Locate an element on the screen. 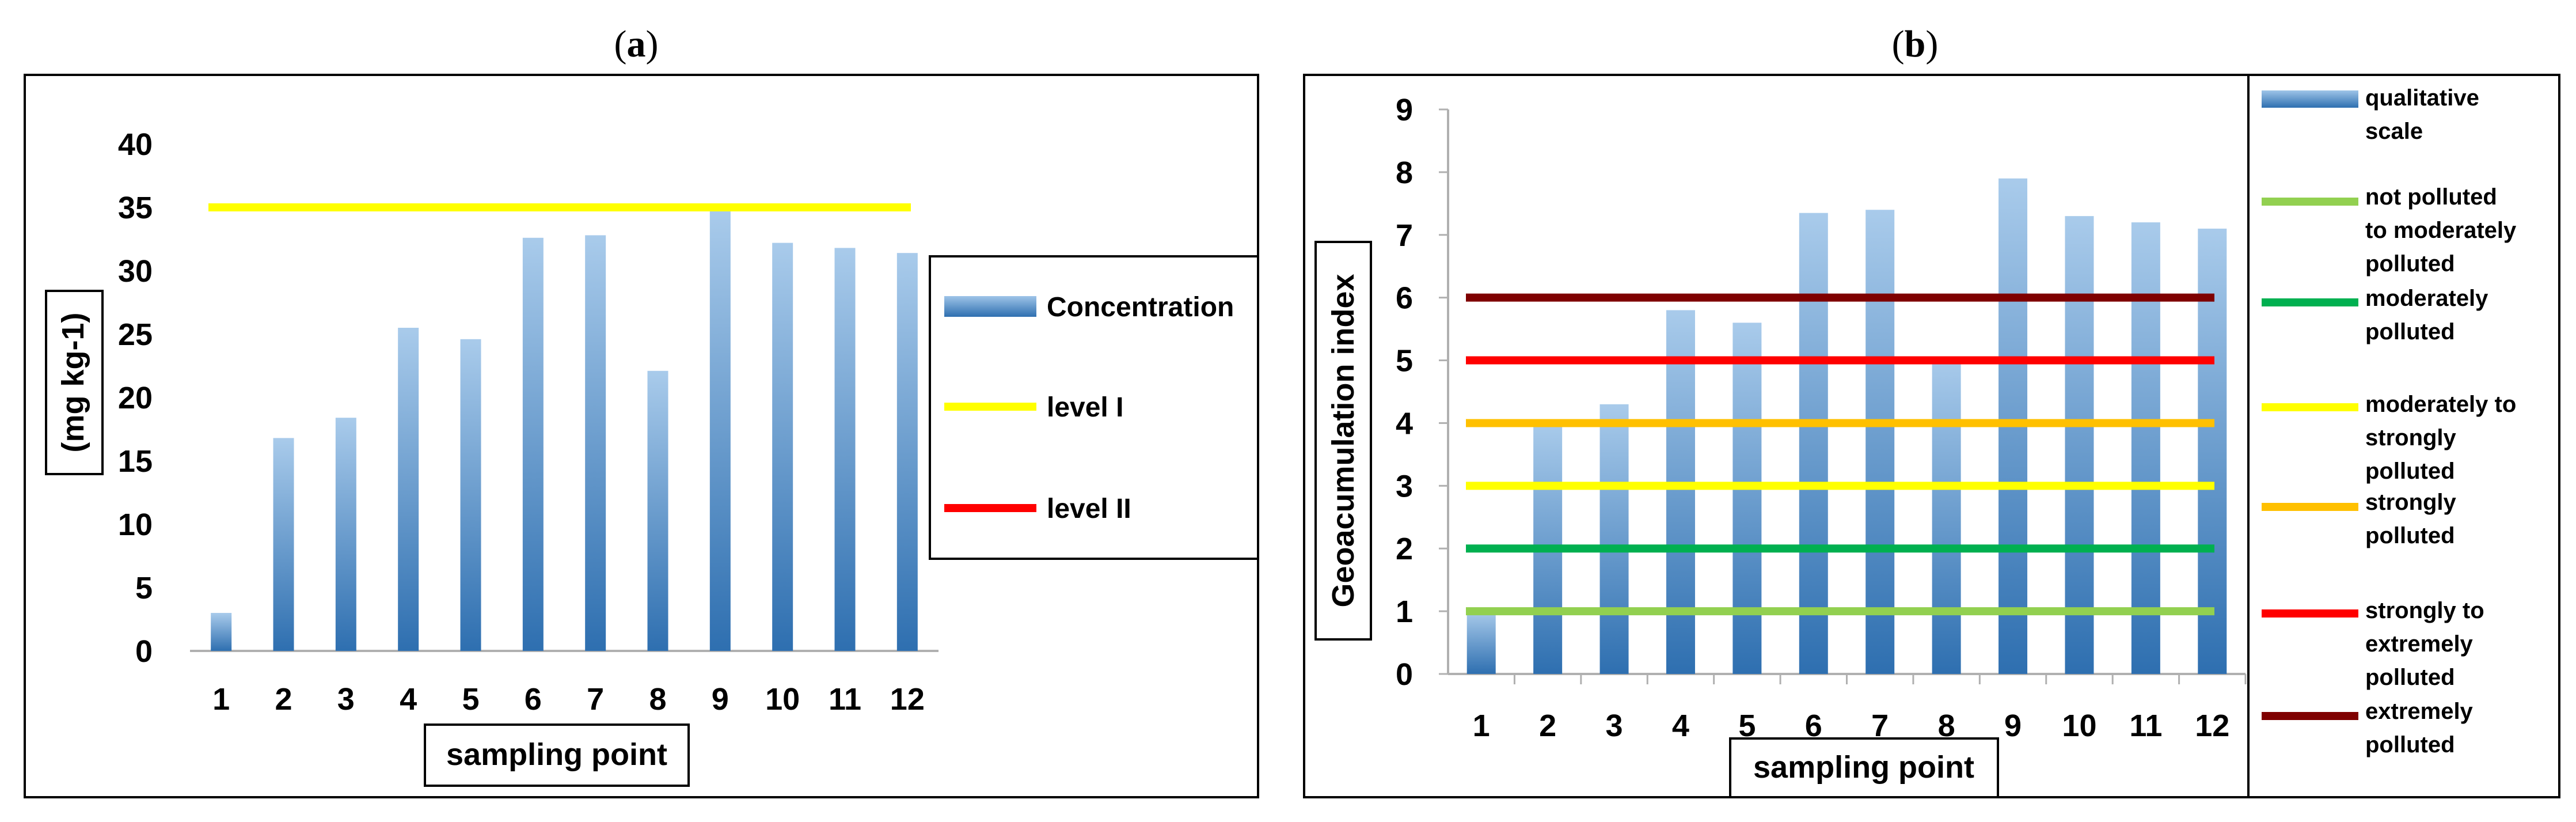  panel-a-ylabel-box is located at coordinates (74, 382).